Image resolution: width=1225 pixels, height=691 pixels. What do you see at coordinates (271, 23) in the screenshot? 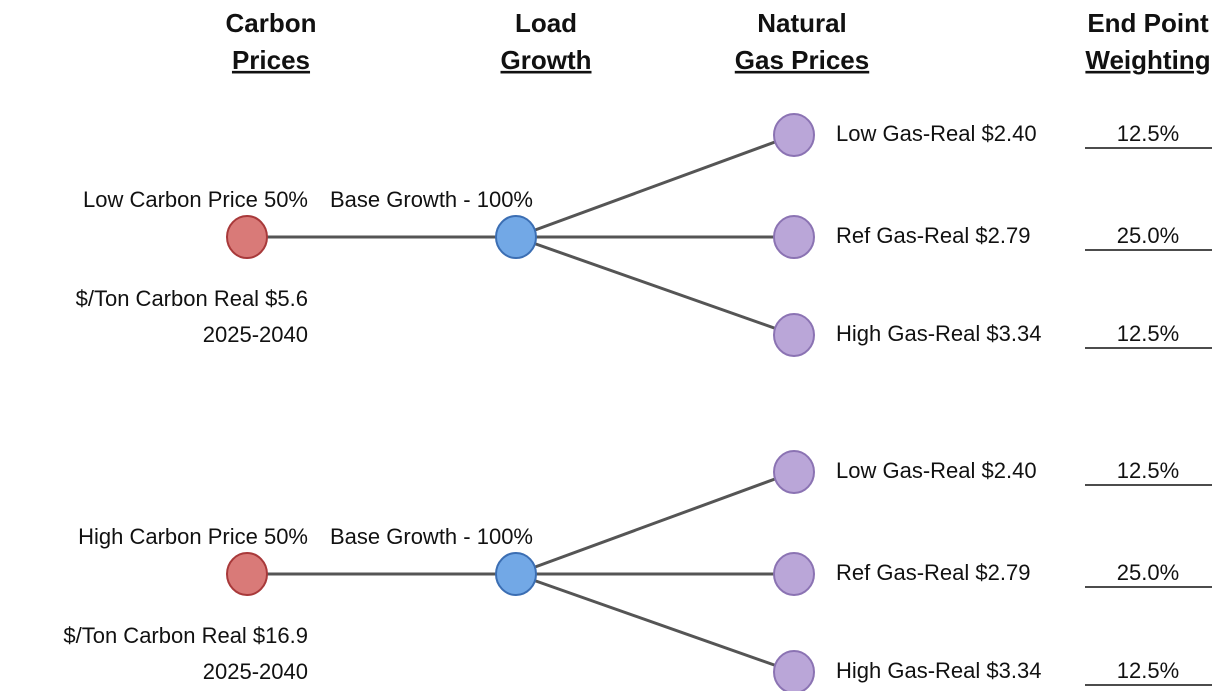
I see `column-header: Carbon` at bounding box center [271, 23].